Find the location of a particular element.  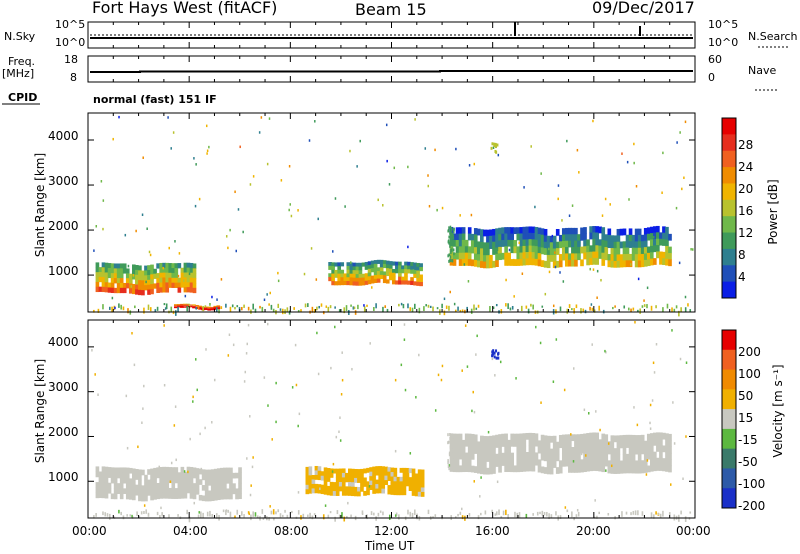

station-title: Fort Hays West (fitACF) is located at coordinates (185, 8).